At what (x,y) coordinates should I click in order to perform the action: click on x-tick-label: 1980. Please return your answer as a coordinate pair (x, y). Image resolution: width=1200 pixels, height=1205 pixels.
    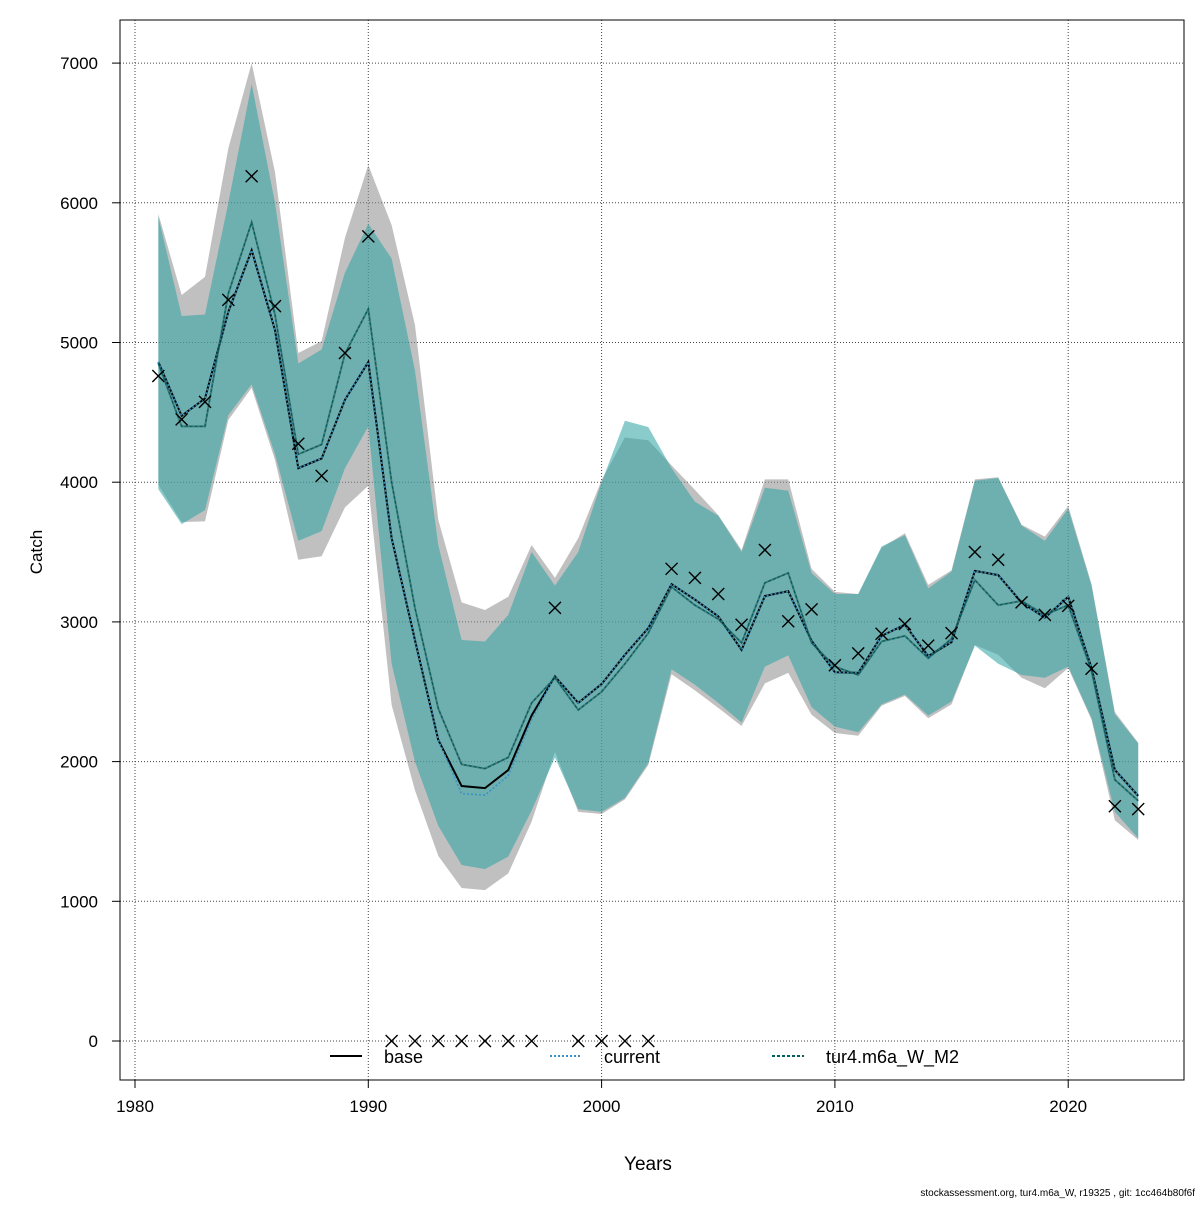
    Looking at the image, I should click on (135, 1106).